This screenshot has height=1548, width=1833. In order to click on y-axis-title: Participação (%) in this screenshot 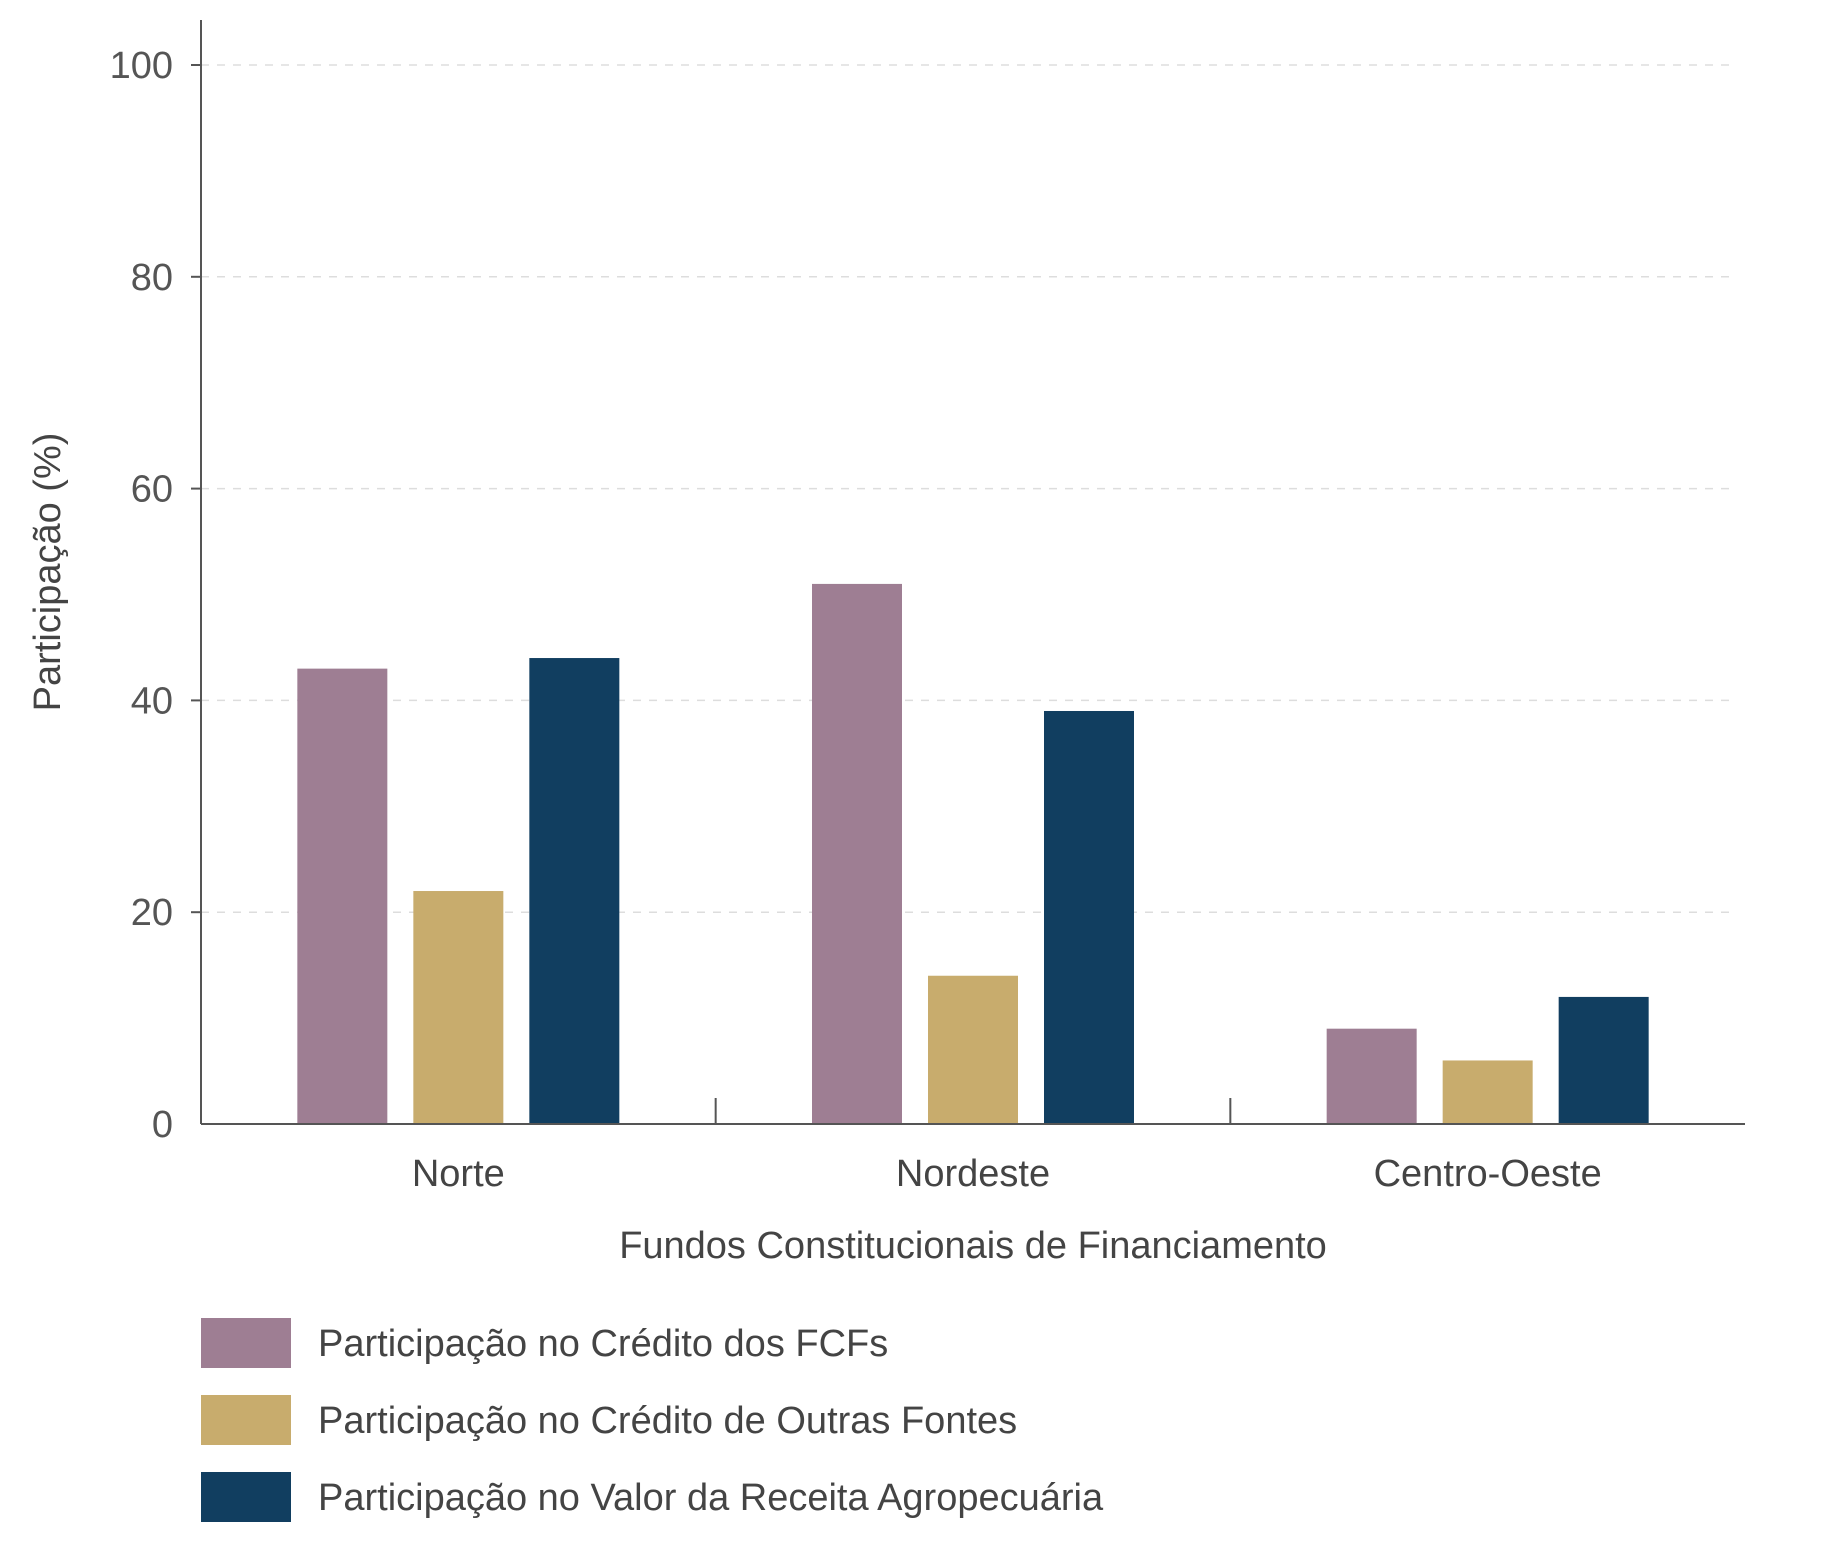, I will do `click(48, 572)`.